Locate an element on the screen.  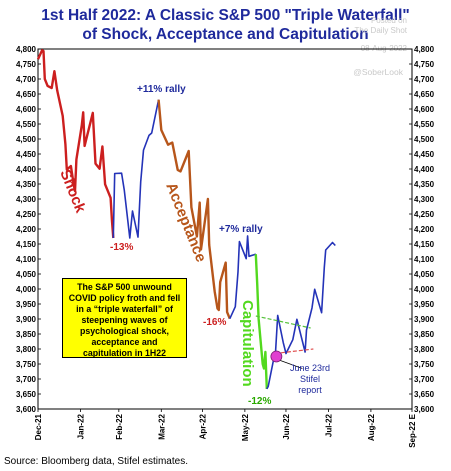
annotation-stifel-report: June 23rd is located at coordinates (310, 368).